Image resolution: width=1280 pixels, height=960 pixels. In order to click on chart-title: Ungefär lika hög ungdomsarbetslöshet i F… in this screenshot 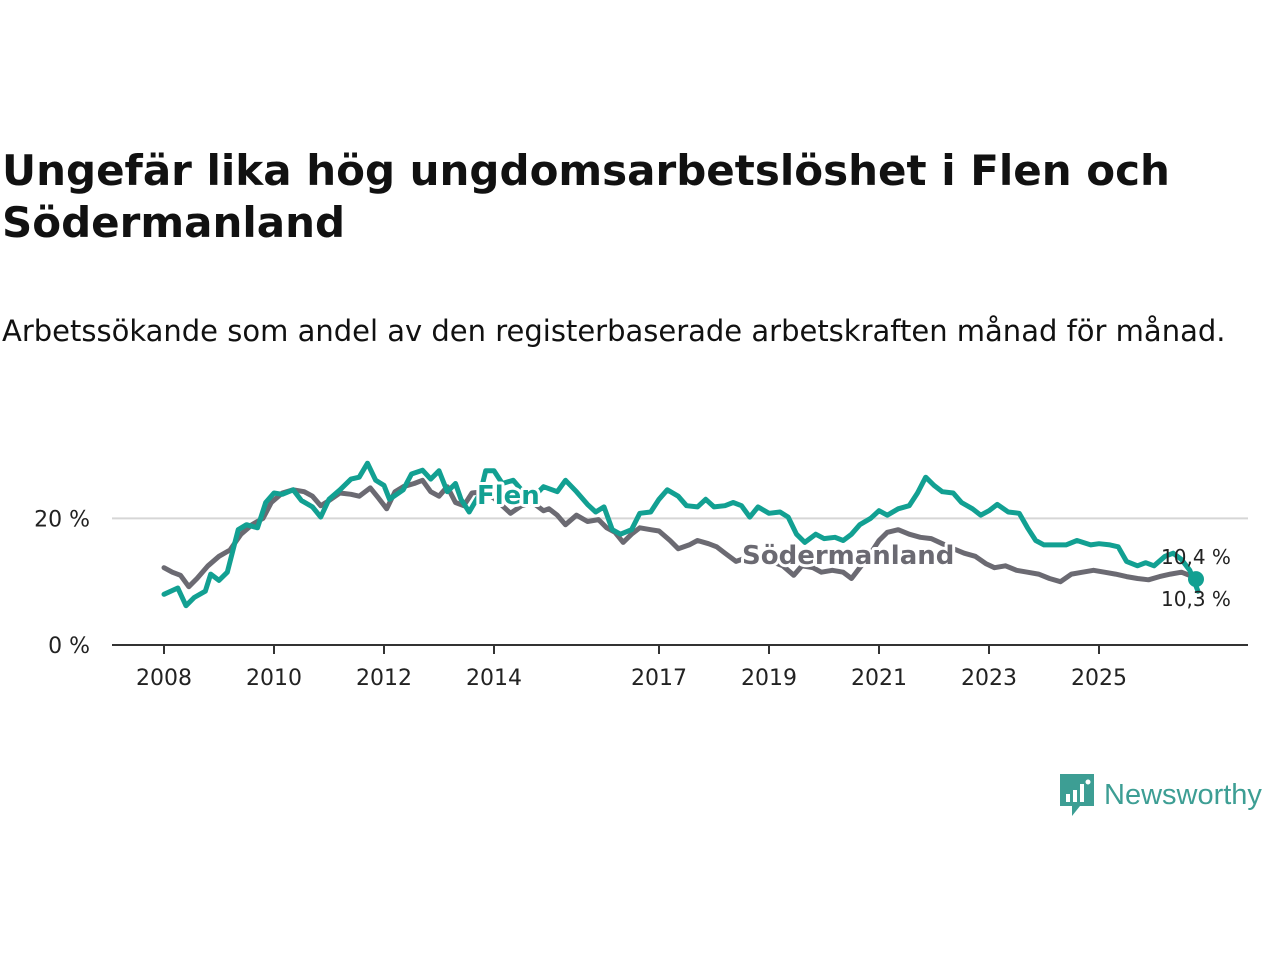, I will do `click(586, 196)`.